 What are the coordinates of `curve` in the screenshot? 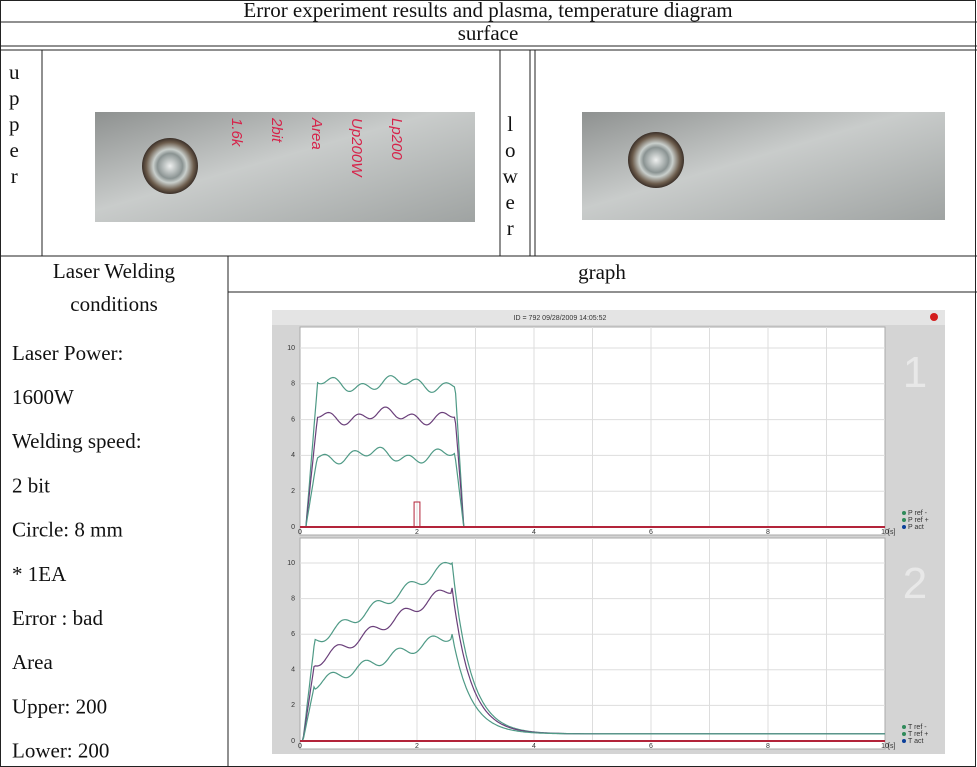 It's located at (592, 688).